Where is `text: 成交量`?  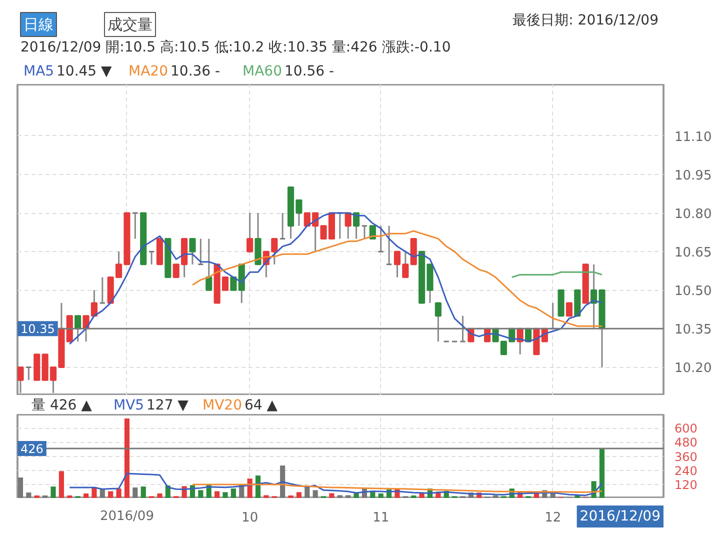
text: 成交量 is located at coordinates (130, 25).